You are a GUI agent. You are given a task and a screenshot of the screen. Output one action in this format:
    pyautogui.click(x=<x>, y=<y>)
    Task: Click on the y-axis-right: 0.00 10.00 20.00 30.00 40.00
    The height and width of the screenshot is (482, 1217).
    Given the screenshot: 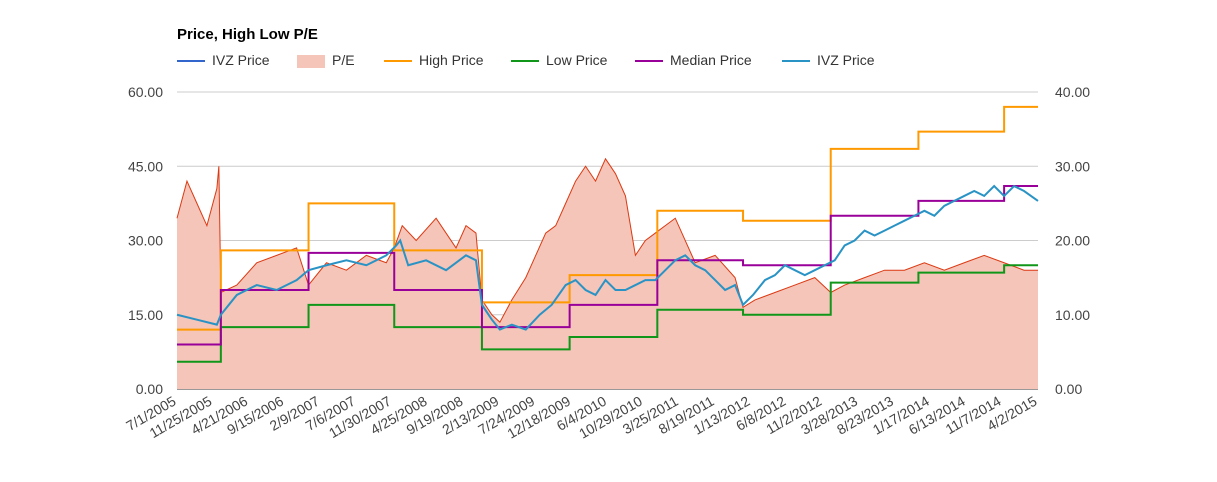 What is the action you would take?
    pyautogui.click(x=1072, y=240)
    